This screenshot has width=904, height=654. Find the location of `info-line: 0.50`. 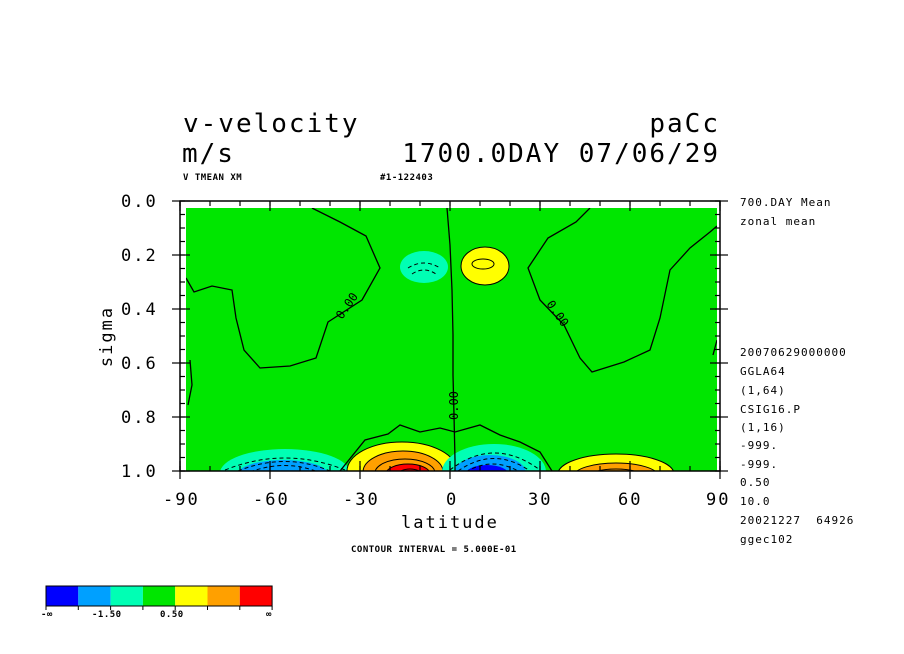

info-line: 0.50 is located at coordinates (755, 482).